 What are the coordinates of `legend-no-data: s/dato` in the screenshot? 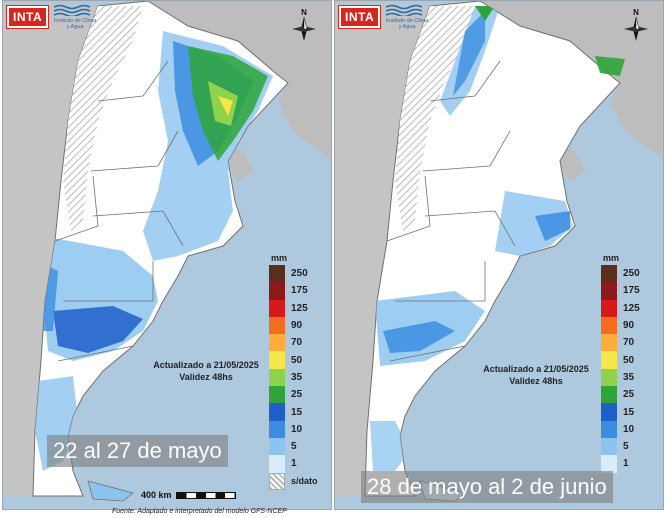 It's located at (299, 481).